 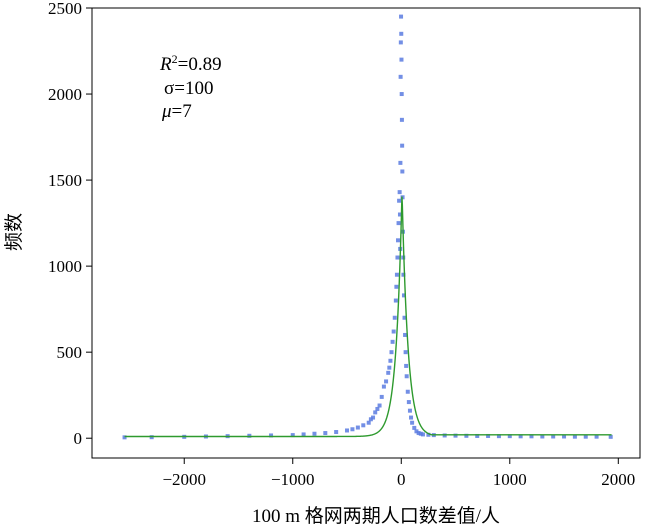 I want to click on x-tick-label: 1000, so click(x=510, y=479).